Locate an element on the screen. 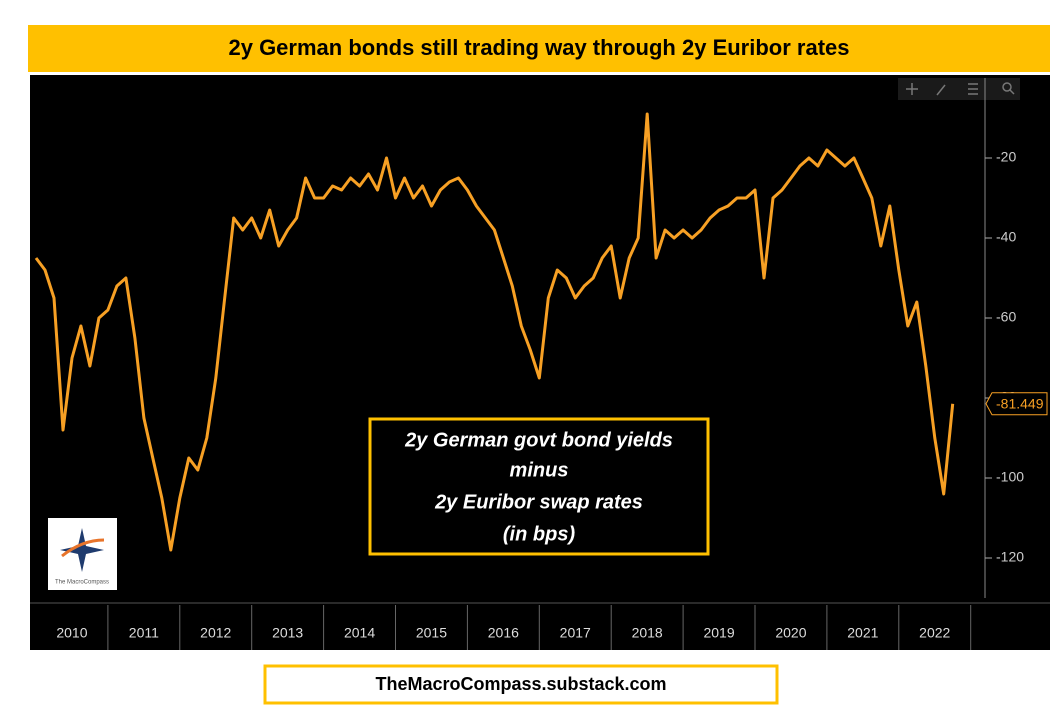 This screenshot has width=1061, height=716. last-value-label: -81.449 is located at coordinates (1020, 403).